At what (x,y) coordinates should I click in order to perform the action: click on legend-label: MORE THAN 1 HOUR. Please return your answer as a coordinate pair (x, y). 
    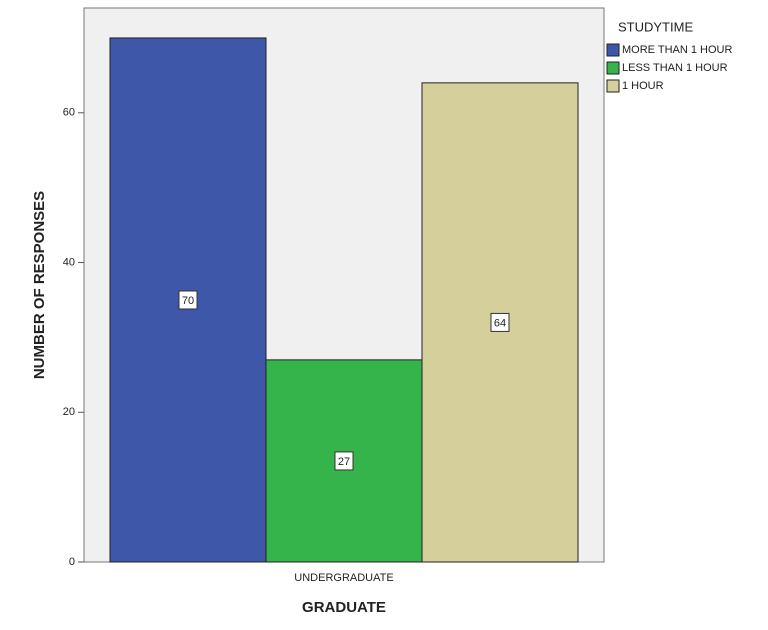
    Looking at the image, I should click on (677, 50).